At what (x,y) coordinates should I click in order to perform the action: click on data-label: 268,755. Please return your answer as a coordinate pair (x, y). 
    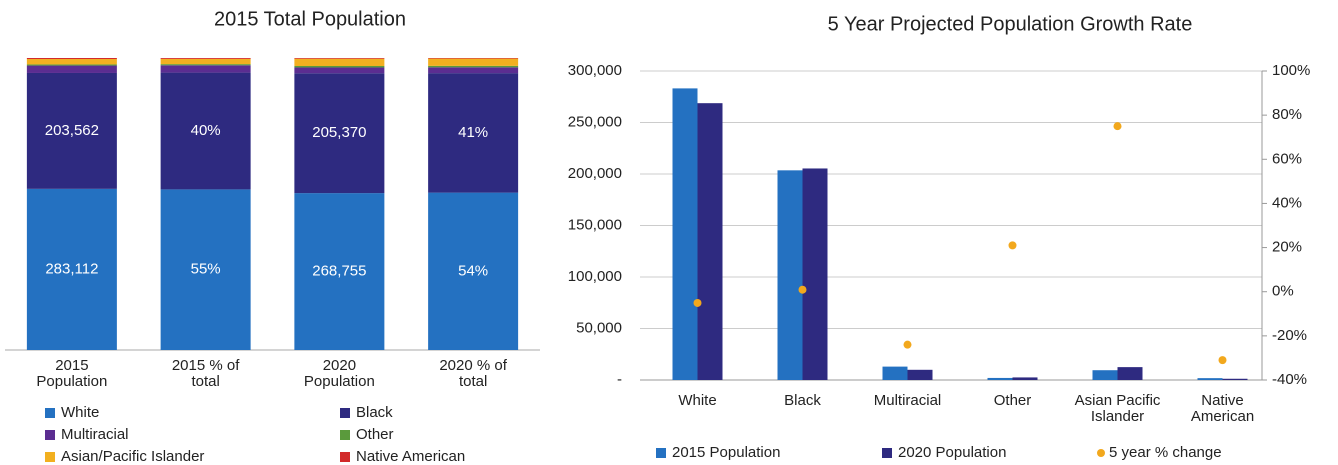
    Looking at the image, I should click on (339, 271).